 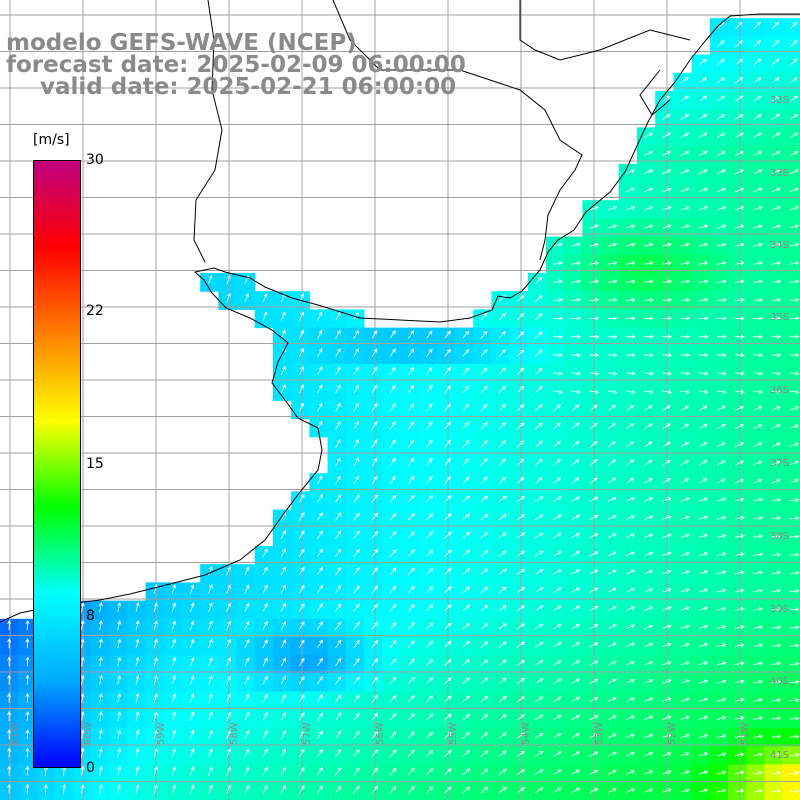 I want to click on lon-label: 53W, so click(x=599, y=733).